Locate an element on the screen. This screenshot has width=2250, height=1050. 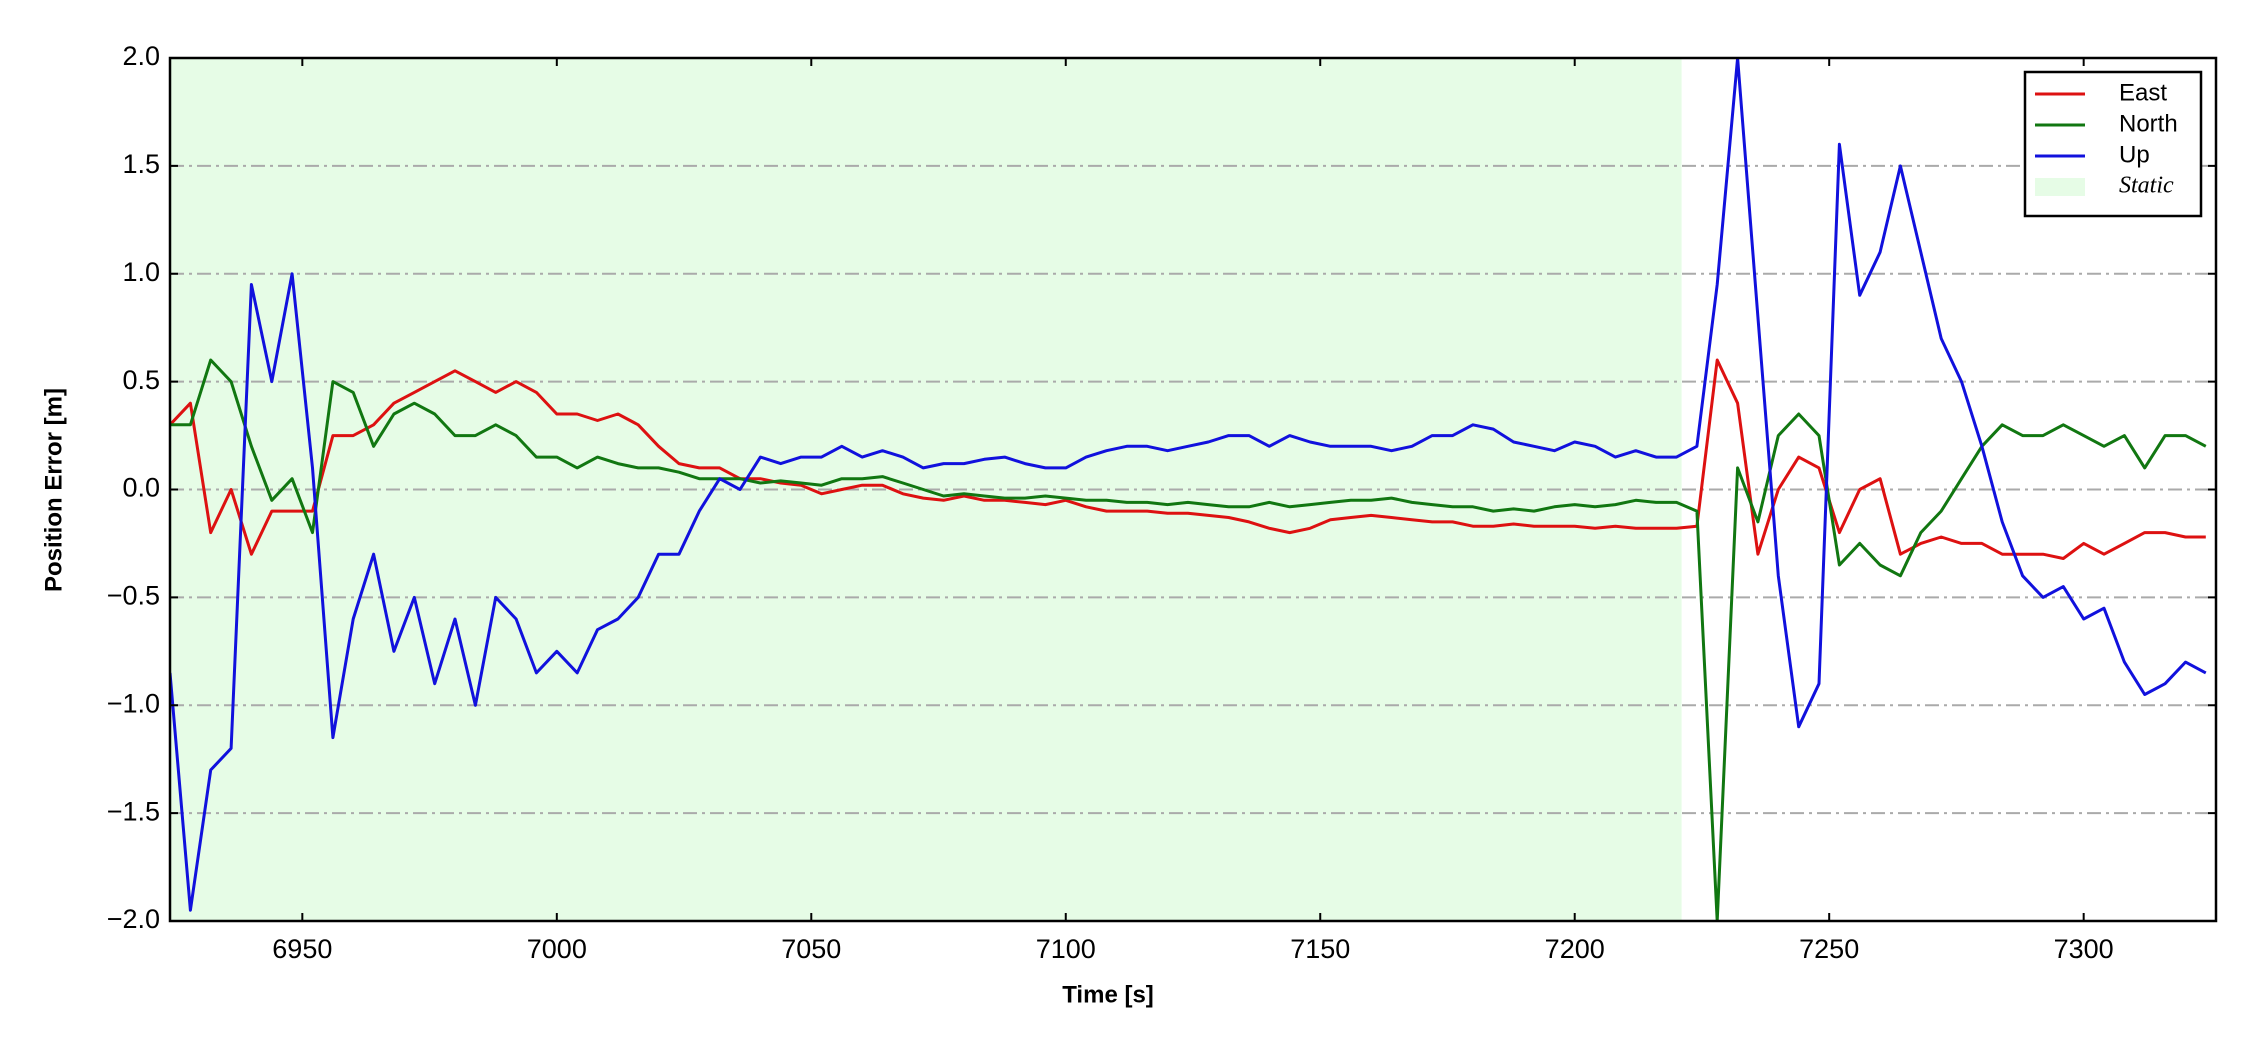
y-tick-label: 0.0 is located at coordinates (141, 488).